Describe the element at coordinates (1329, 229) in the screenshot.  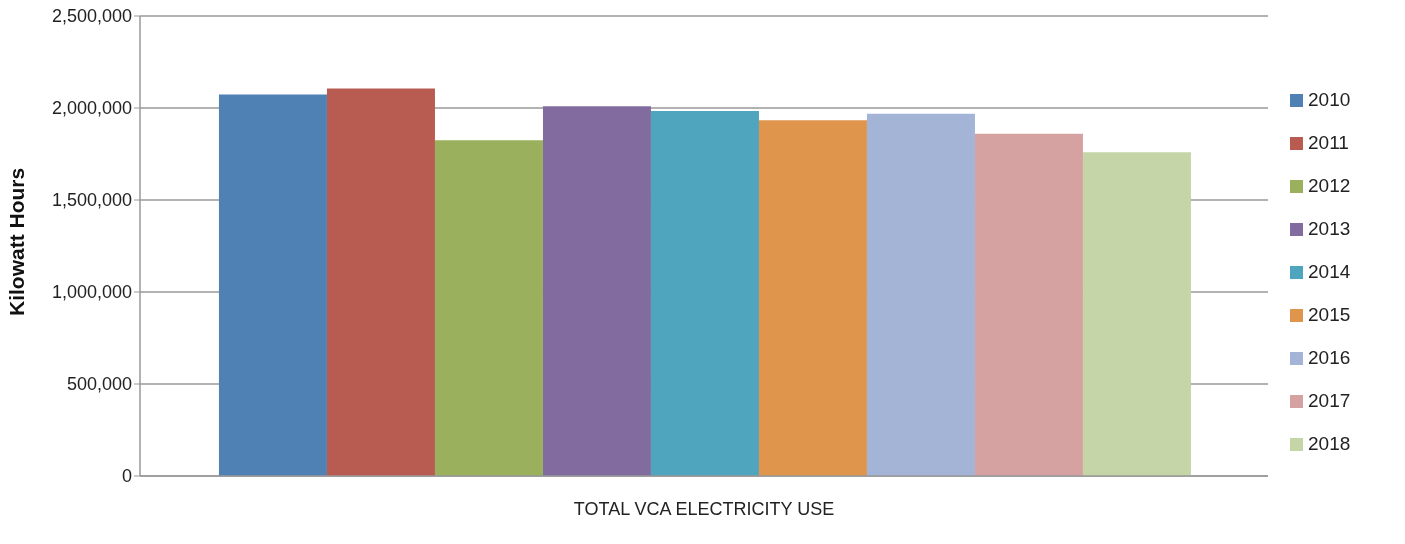
I see `legend-label: 2013` at that location.